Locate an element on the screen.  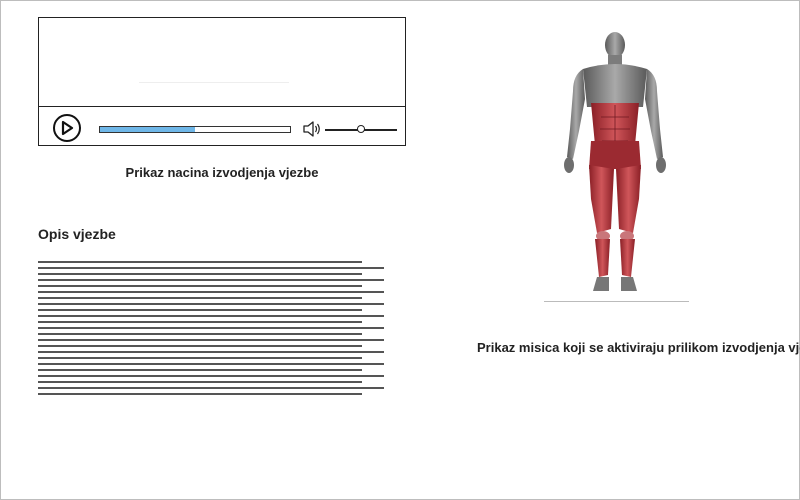
description-heading: Opis vjezbe is located at coordinates (77, 234).